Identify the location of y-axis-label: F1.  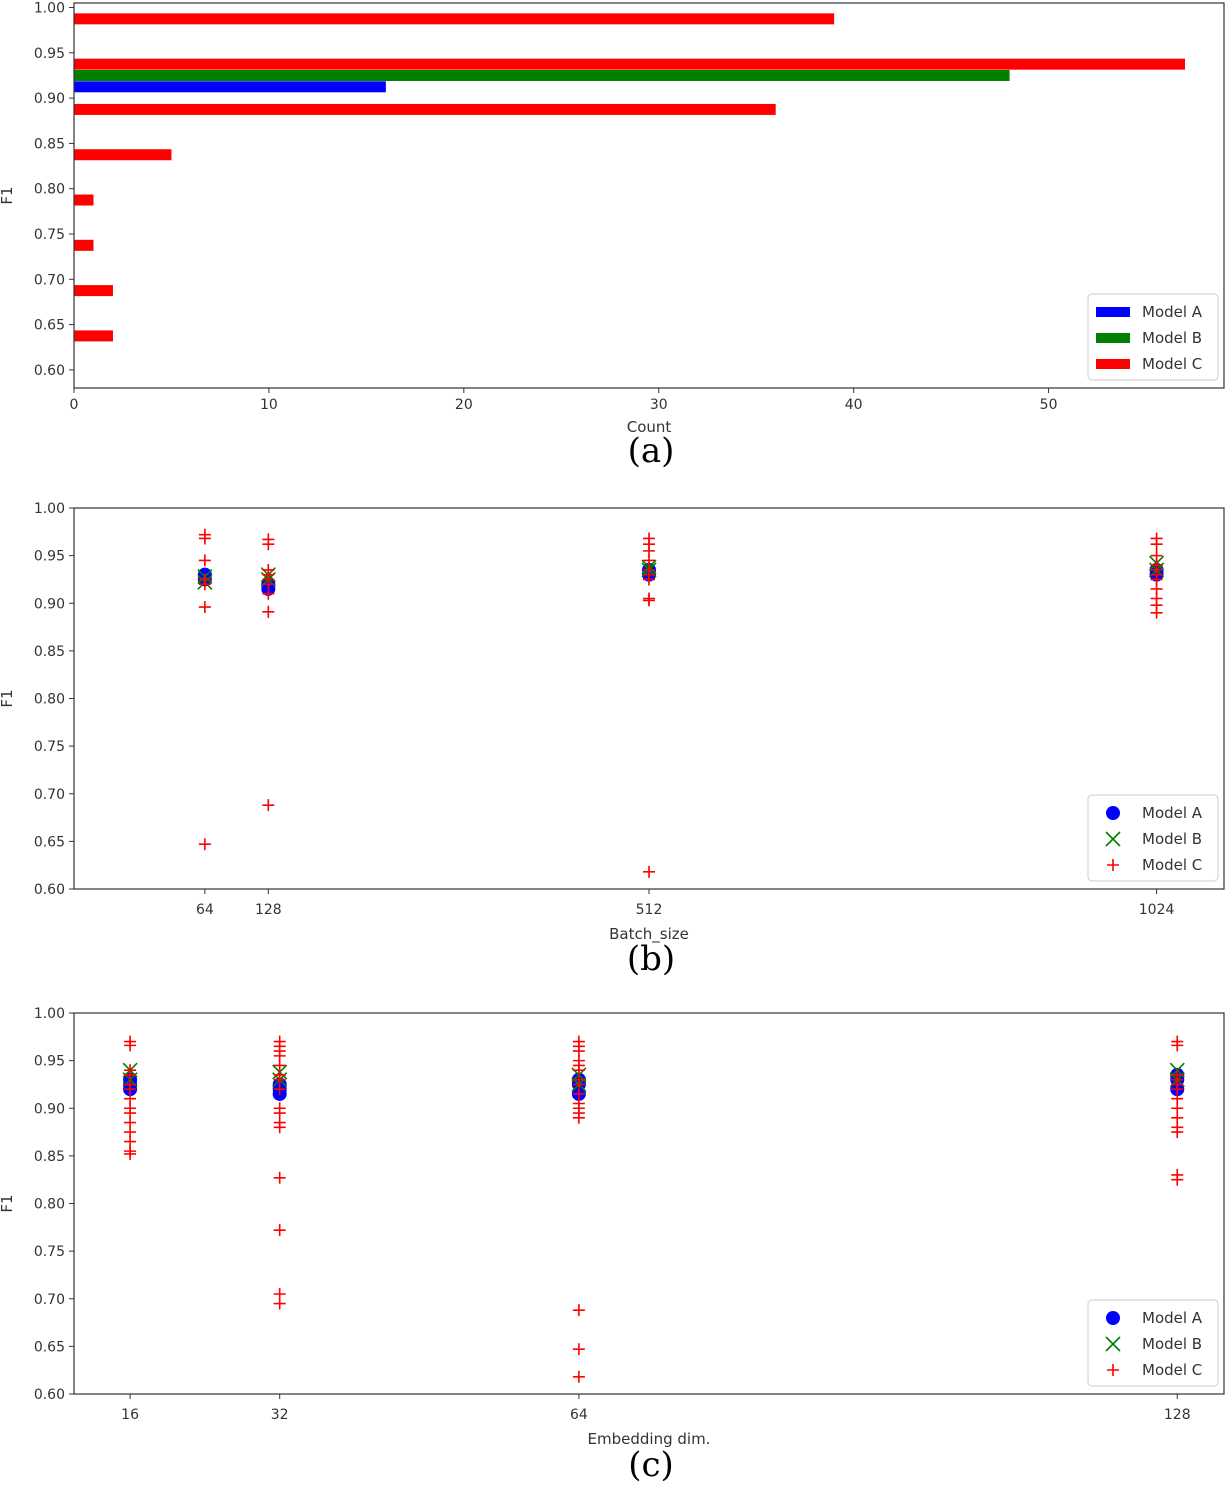
(8, 195).